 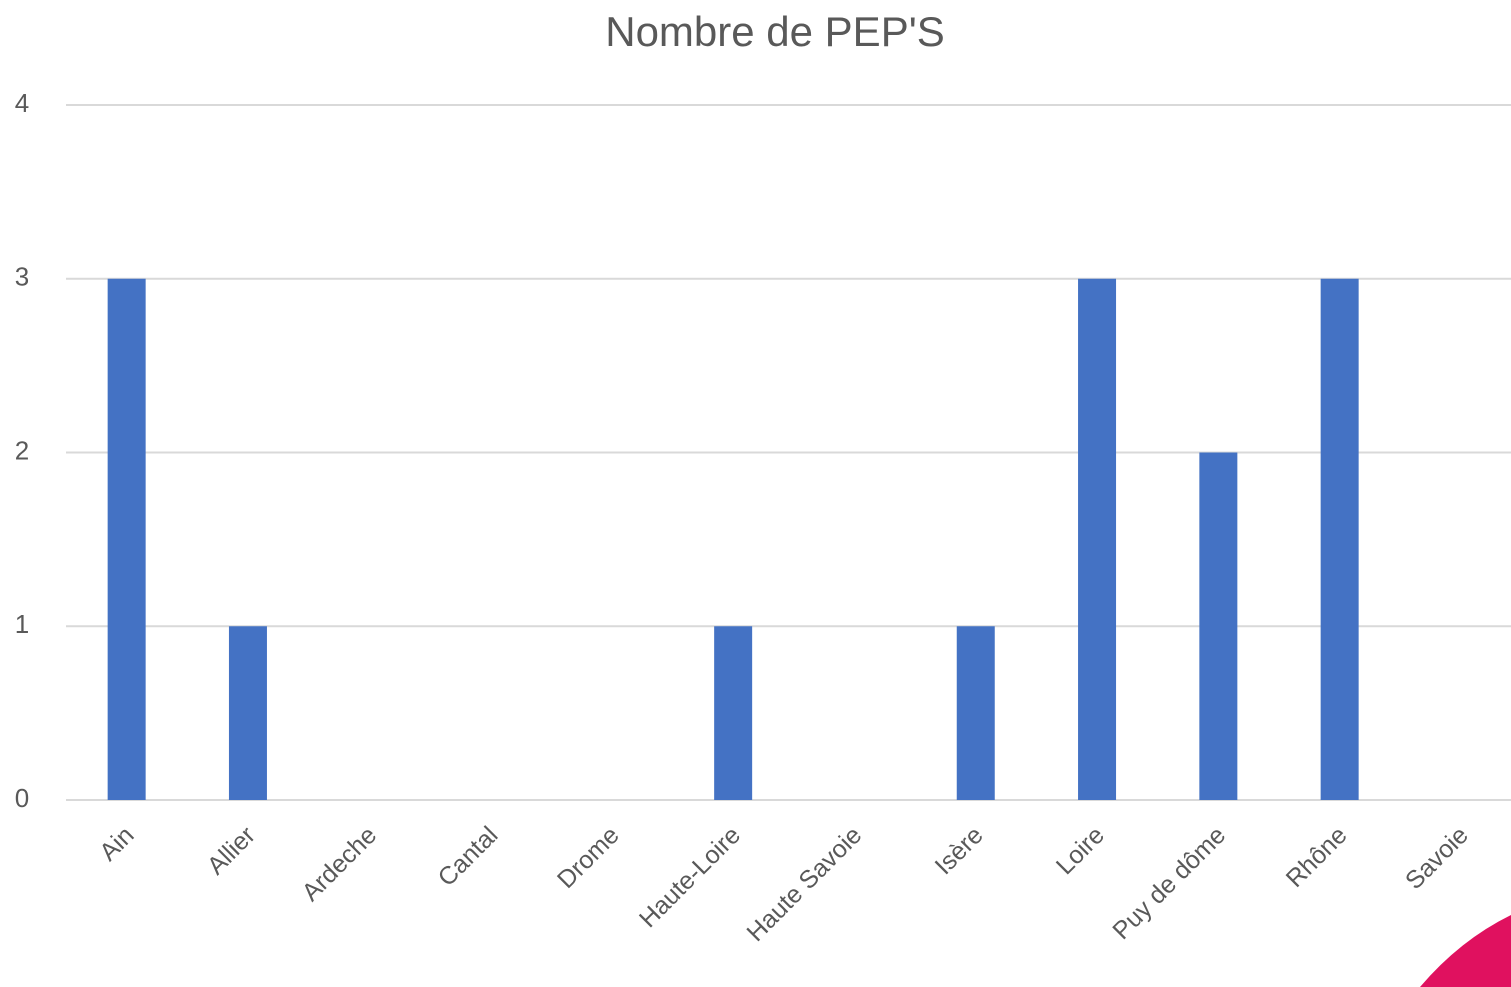 I want to click on x-tick-label: Haute-Loire, so click(x=690, y=877).